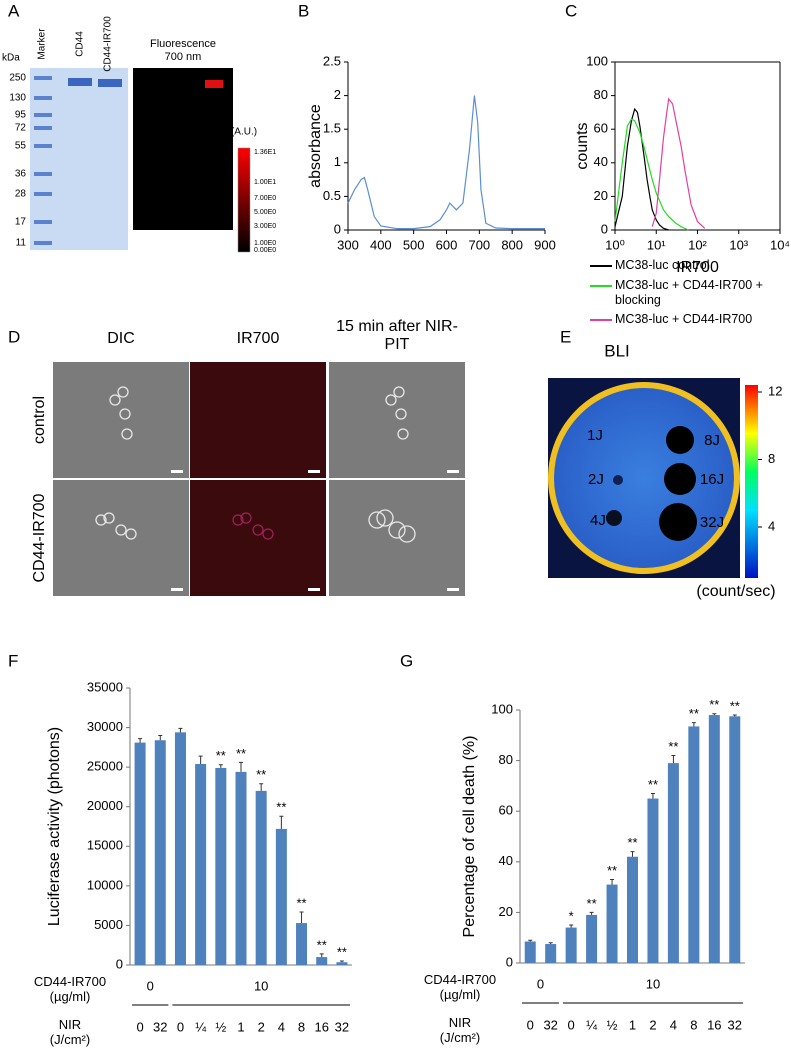 Image resolution: width=791 pixels, height=1050 pixels. I want to click on colorbar-label: 5.00E0, so click(265, 212).